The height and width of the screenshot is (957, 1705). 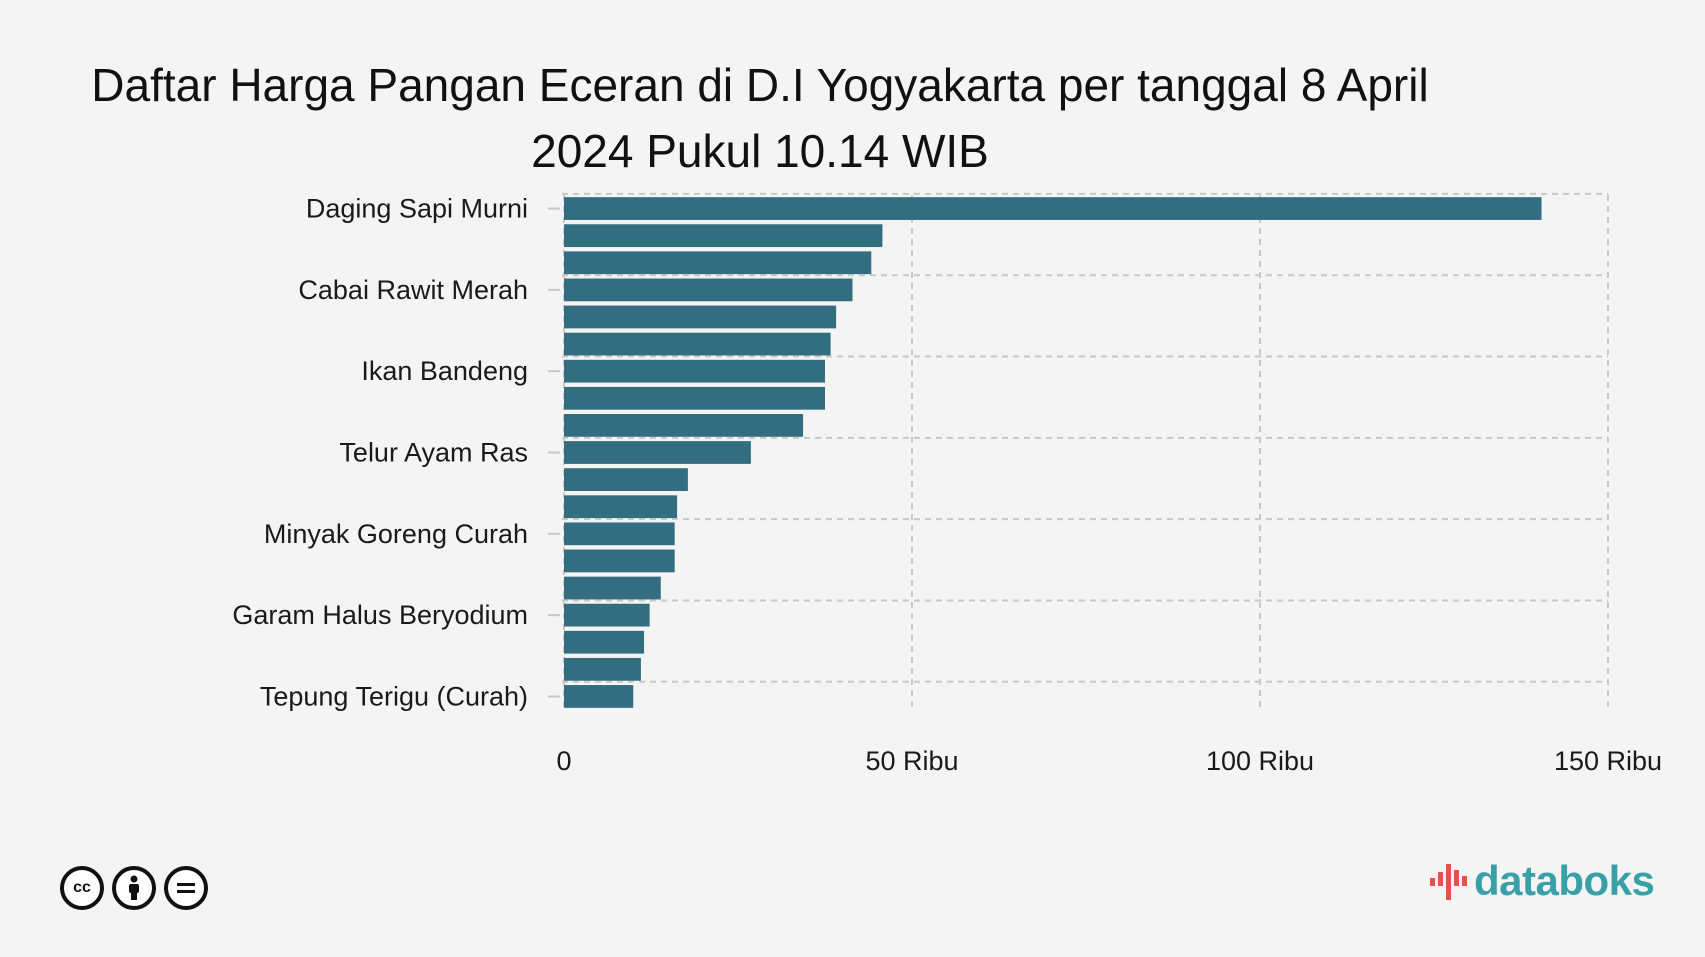 What do you see at coordinates (380, 615) in the screenshot?
I see `category-label: Garam Halus Beryodium` at bounding box center [380, 615].